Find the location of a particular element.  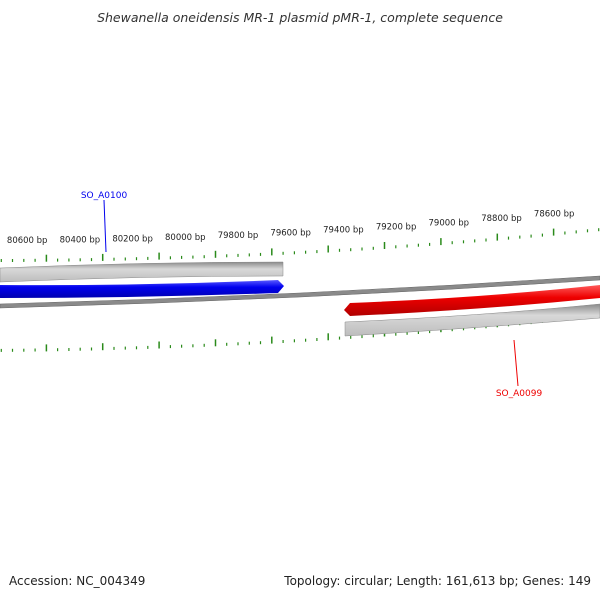

scale-label: 79200 bp is located at coordinates (396, 227).